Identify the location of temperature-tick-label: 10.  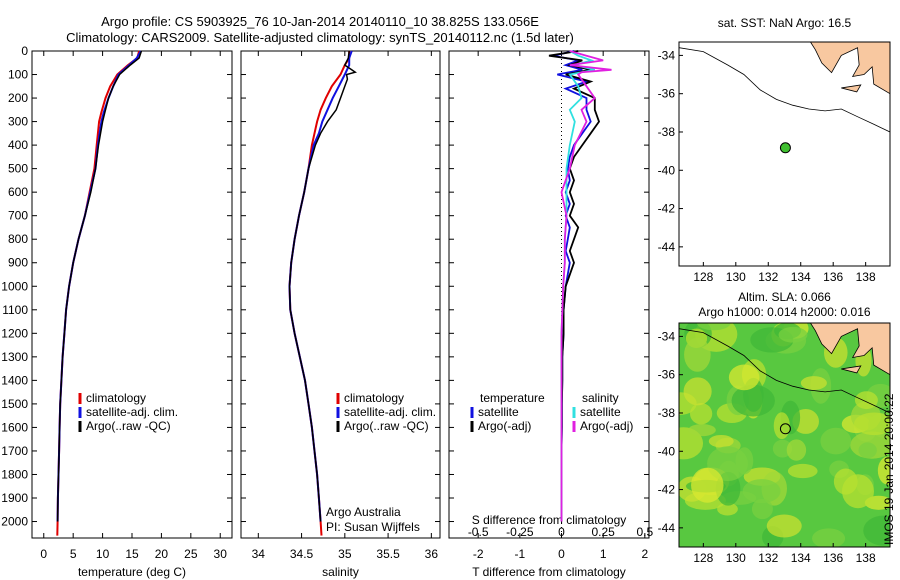
(103, 554).